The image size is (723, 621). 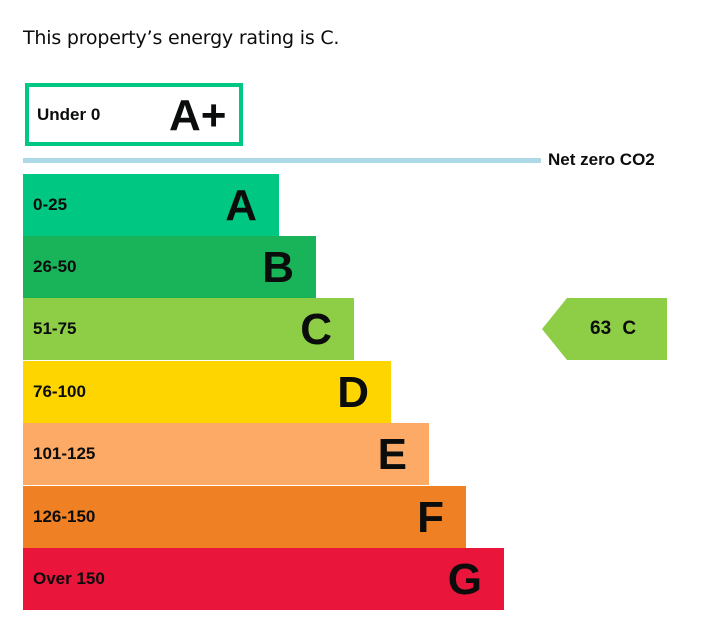 What do you see at coordinates (613, 328) in the screenshot?
I see `current-rating-value: 63 C` at bounding box center [613, 328].